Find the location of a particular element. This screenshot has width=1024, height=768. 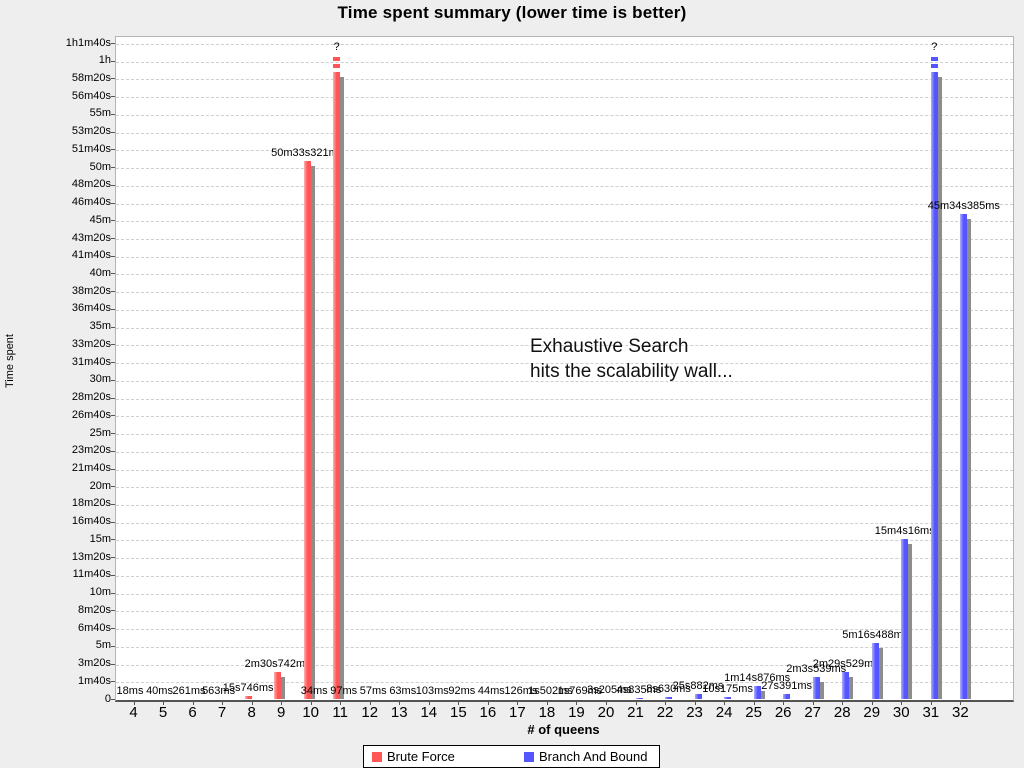

y-tick-label: 8m20s is located at coordinates (94, 609).